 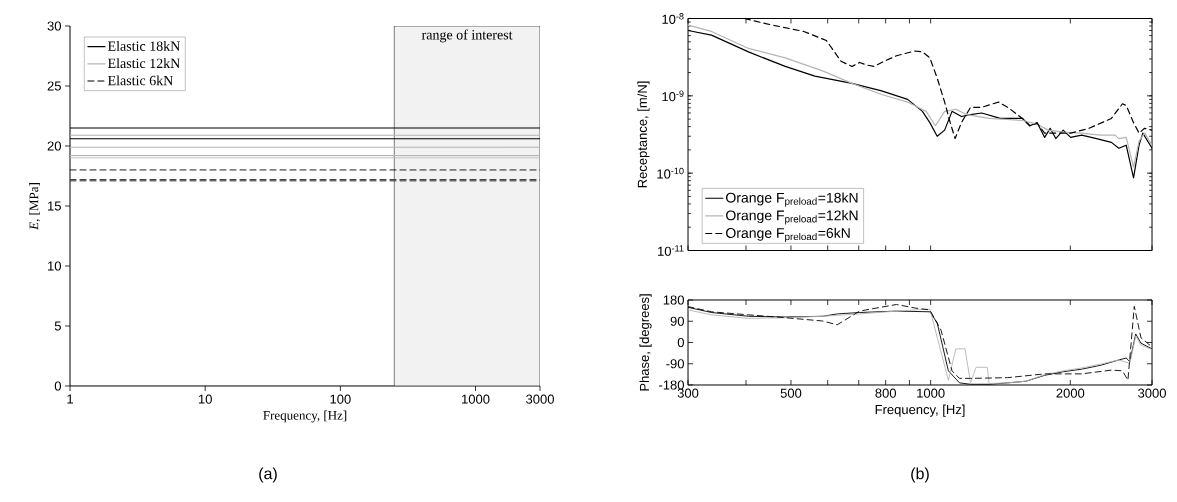 I want to click on y-axis-title: E, [MPa], so click(x=35, y=206).